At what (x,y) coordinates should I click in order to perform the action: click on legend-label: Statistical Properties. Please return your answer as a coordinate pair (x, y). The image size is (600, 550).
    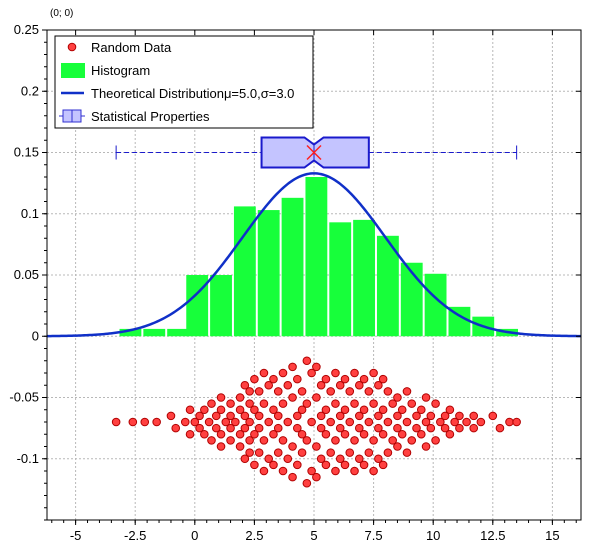
    Looking at the image, I should click on (150, 116).